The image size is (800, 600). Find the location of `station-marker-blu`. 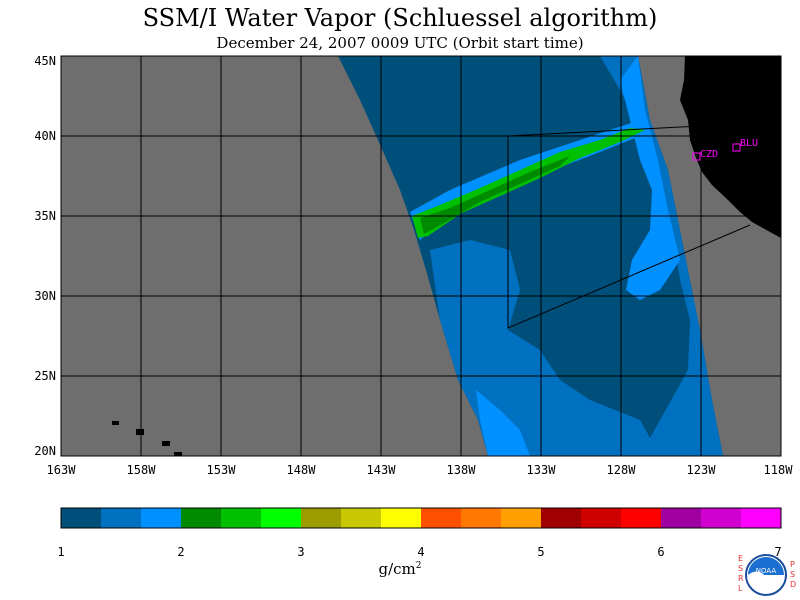

station-marker-blu is located at coordinates (736, 147).